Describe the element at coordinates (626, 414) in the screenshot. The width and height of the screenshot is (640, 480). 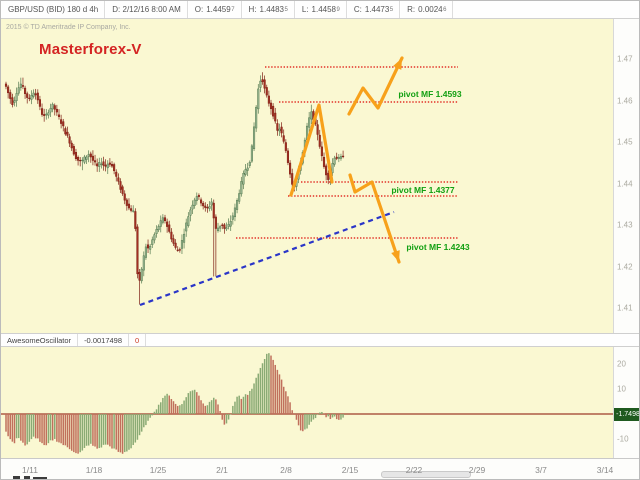
I see `ao-value-badge: -1.7498` at that location.